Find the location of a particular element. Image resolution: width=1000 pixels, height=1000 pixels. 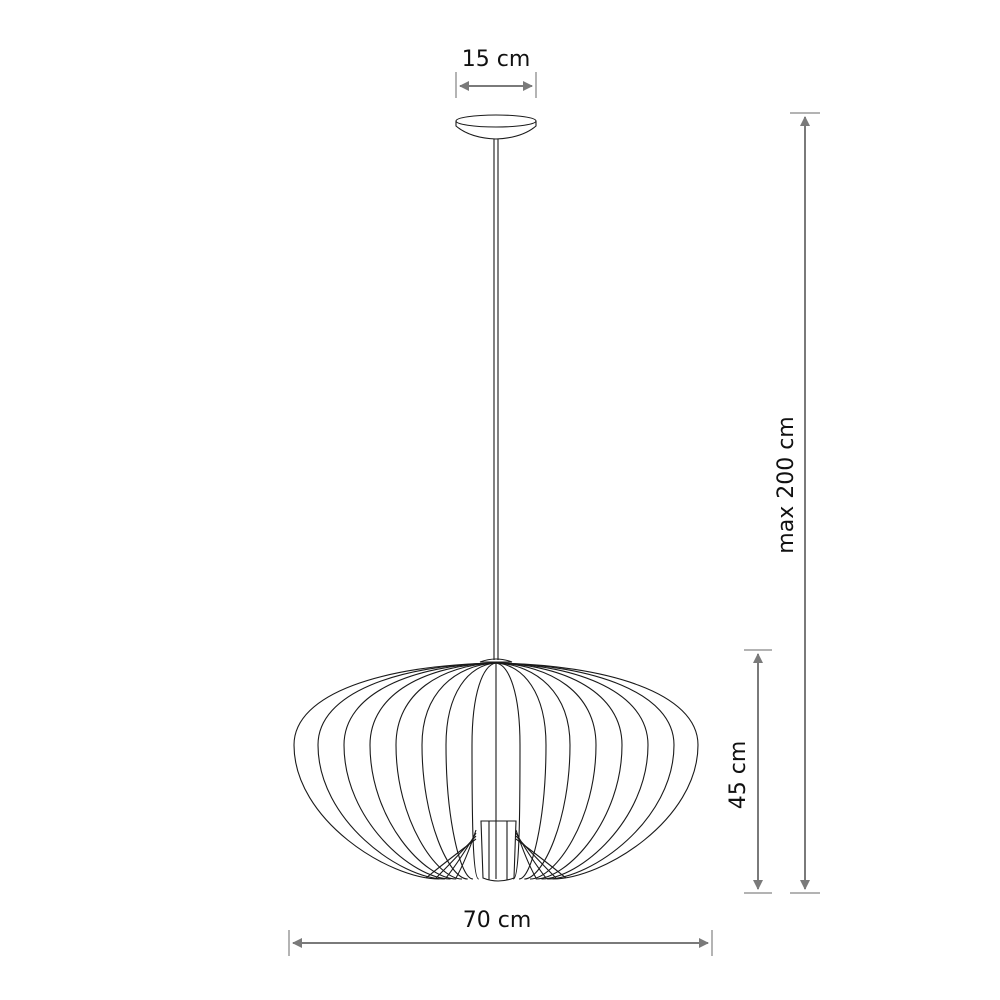

max-height-dimension: max 200 cm is located at coordinates (797, 503).